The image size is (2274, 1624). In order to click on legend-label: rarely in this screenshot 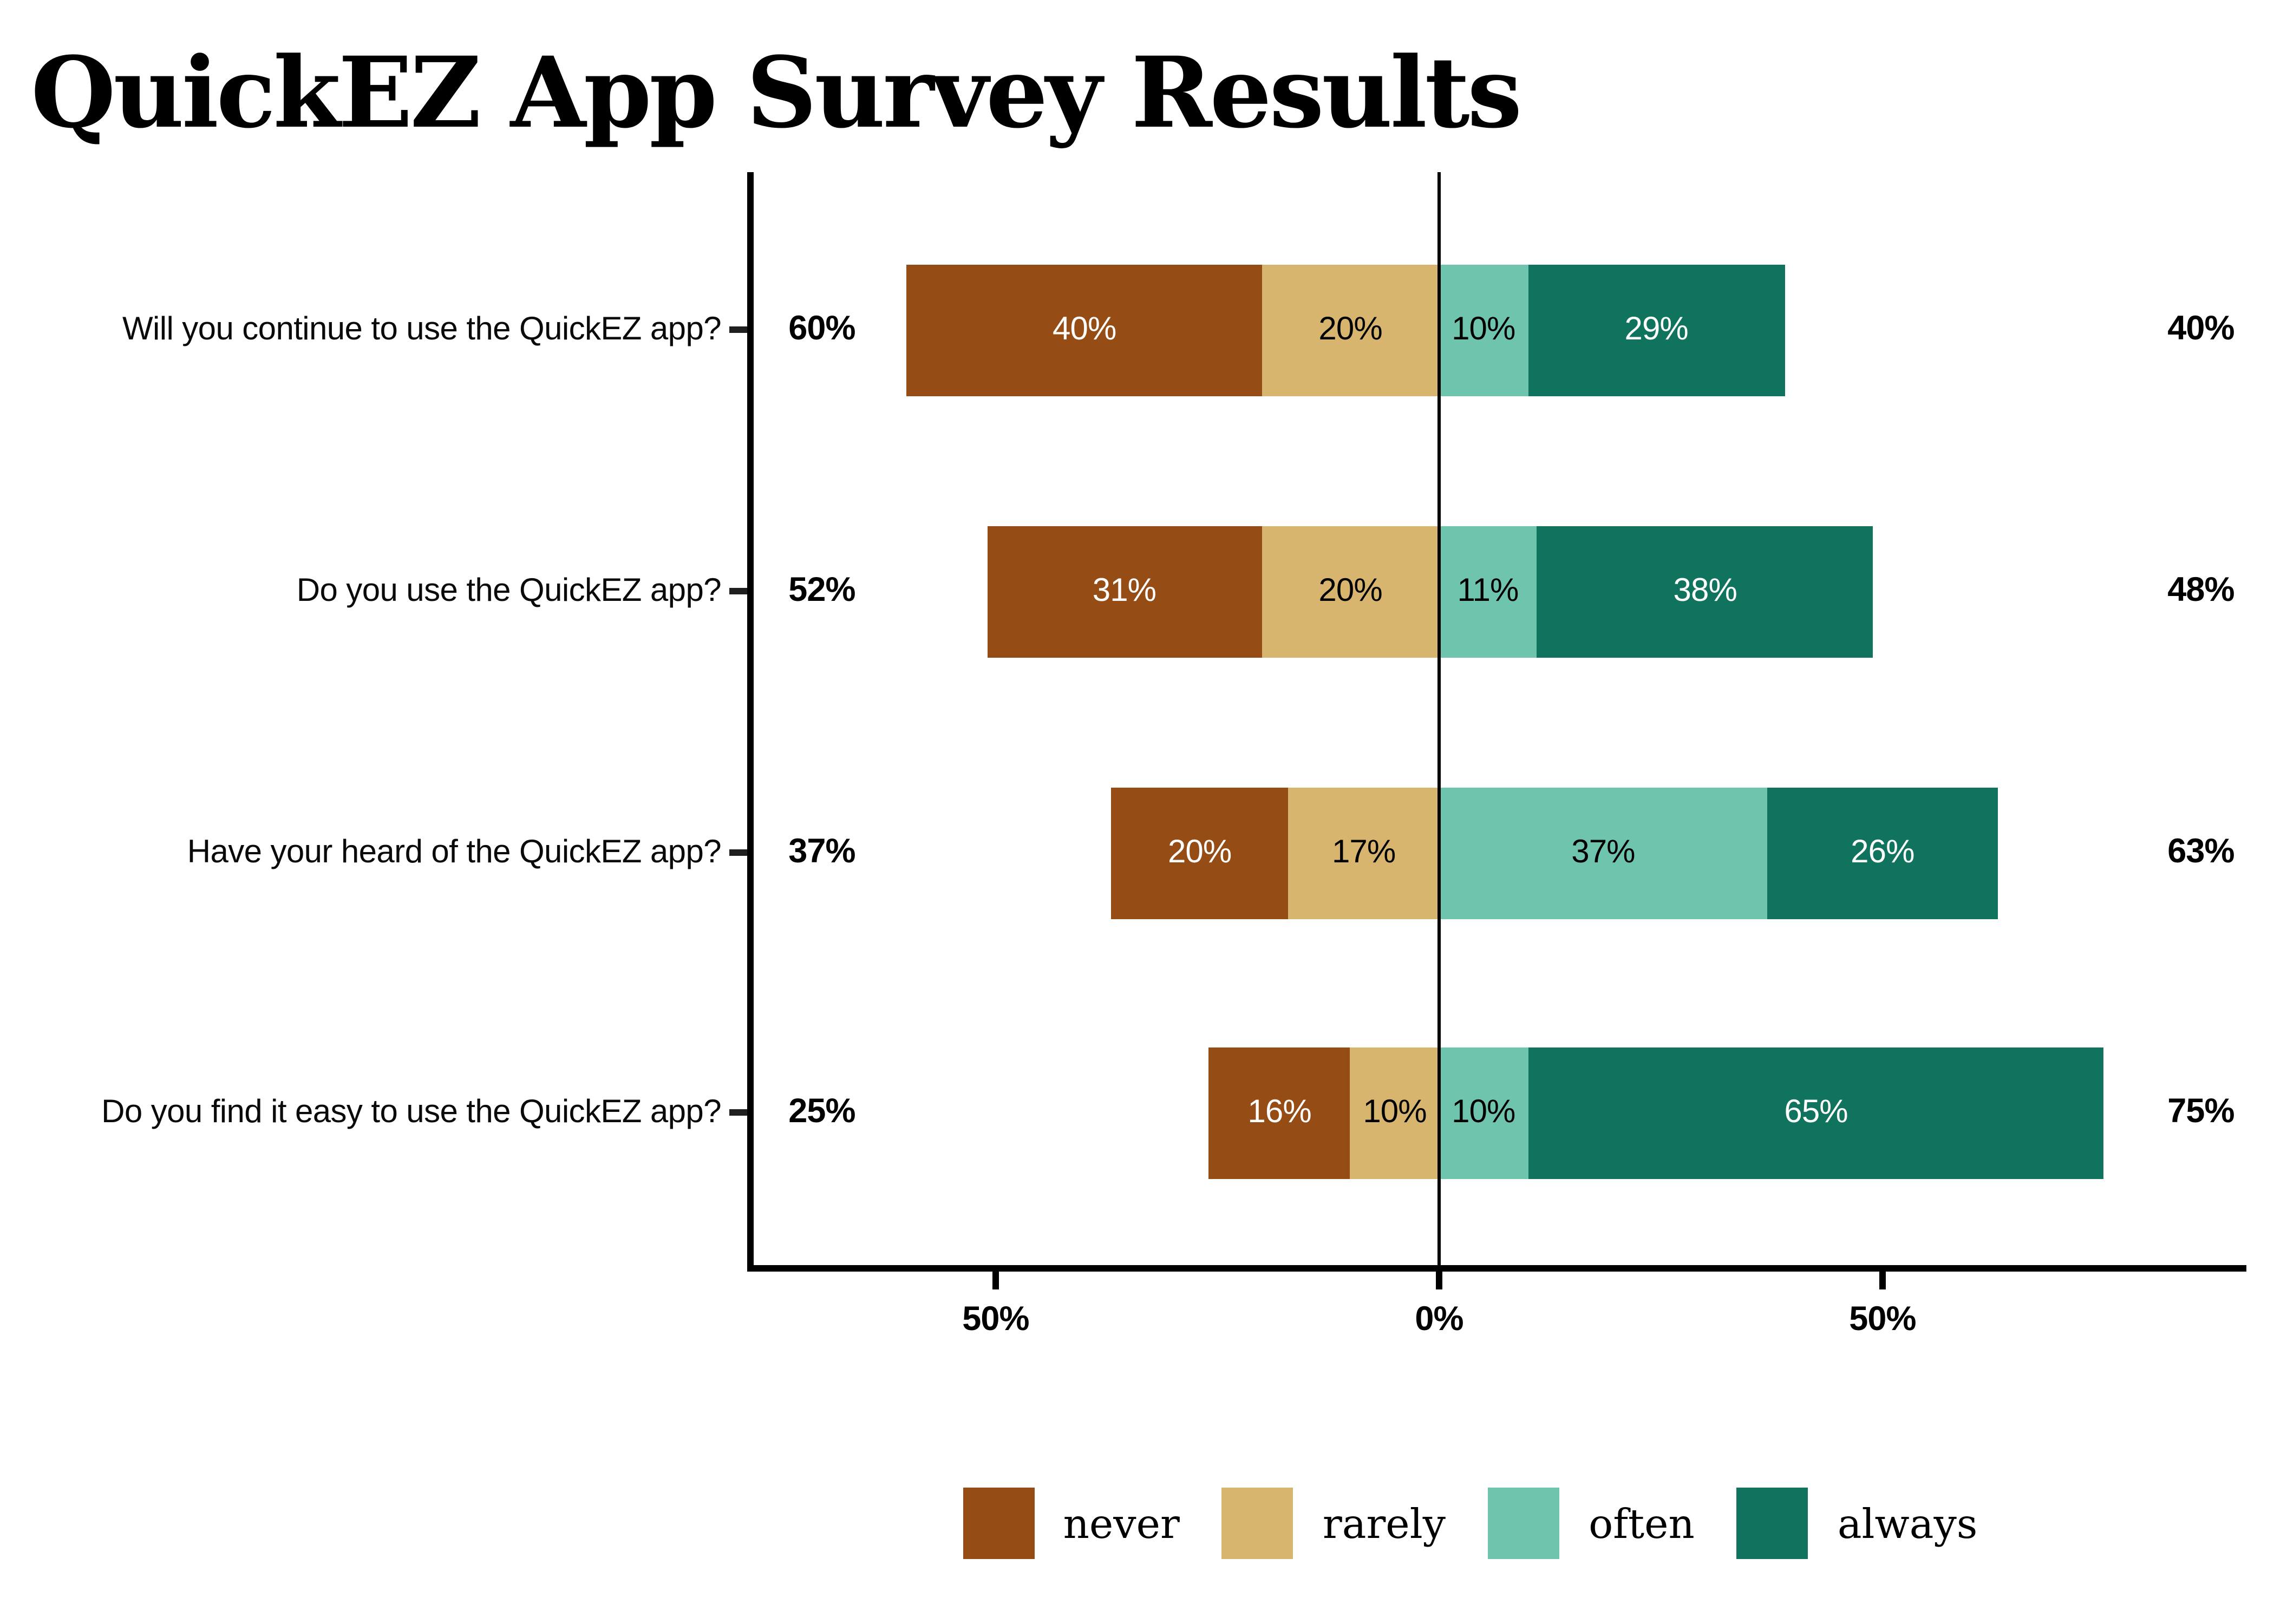, I will do `click(1384, 1523)`.